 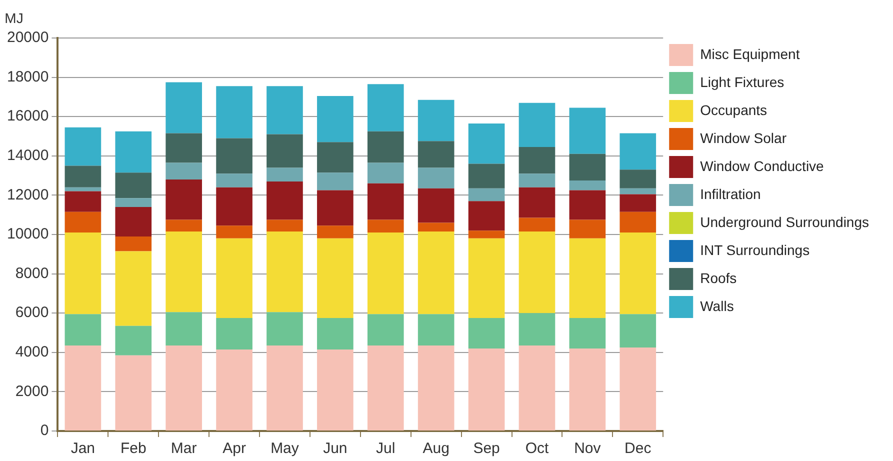 What do you see at coordinates (234, 449) in the screenshot?
I see `x-tick-label: Apr` at bounding box center [234, 449].